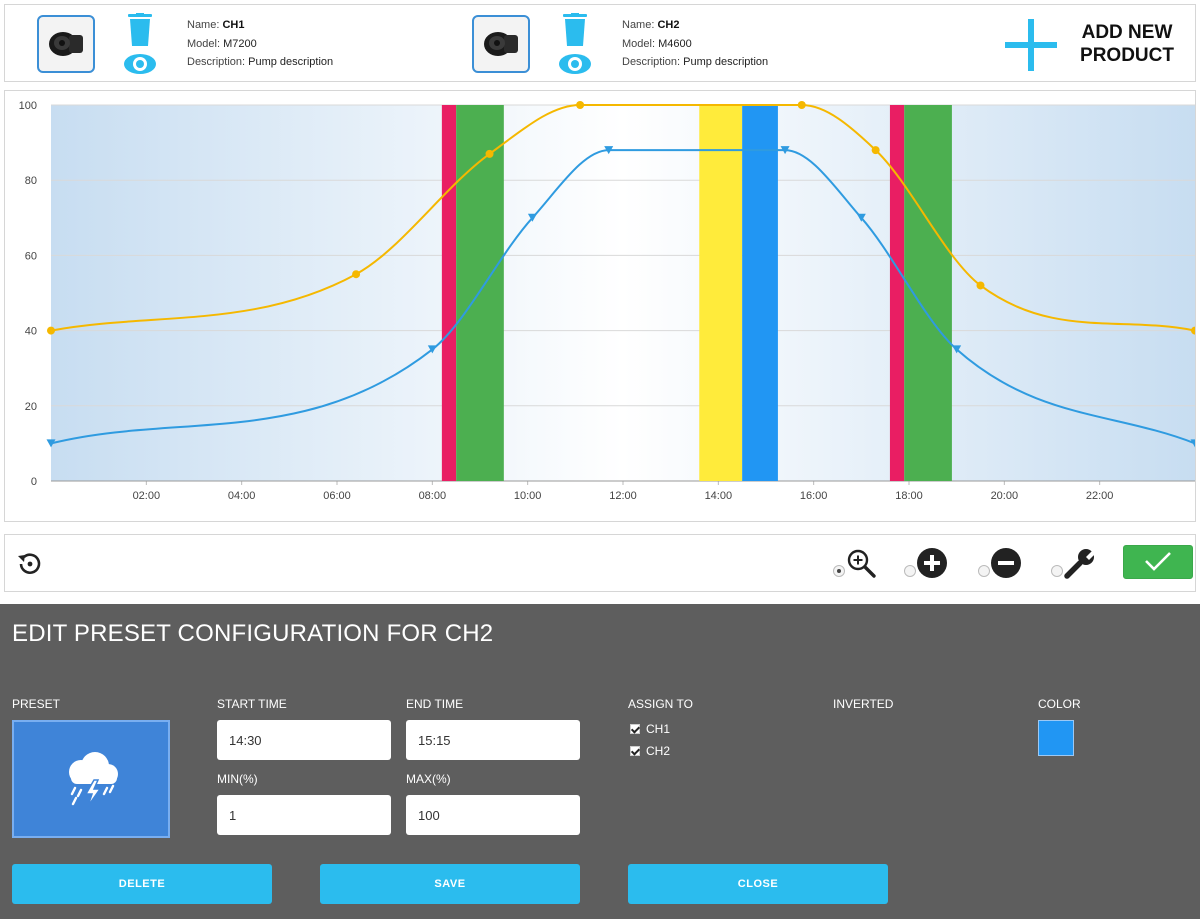 The image size is (1200, 919). I want to click on assign-ch2-label: CH2, so click(658, 751).